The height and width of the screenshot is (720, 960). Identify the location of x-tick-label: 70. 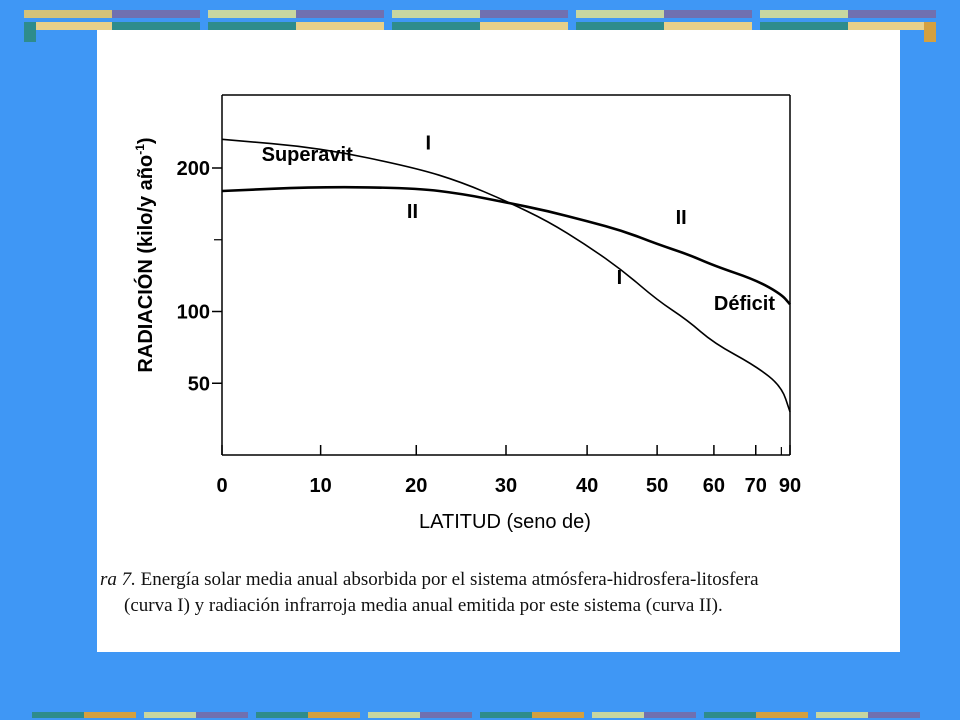
(756, 486).